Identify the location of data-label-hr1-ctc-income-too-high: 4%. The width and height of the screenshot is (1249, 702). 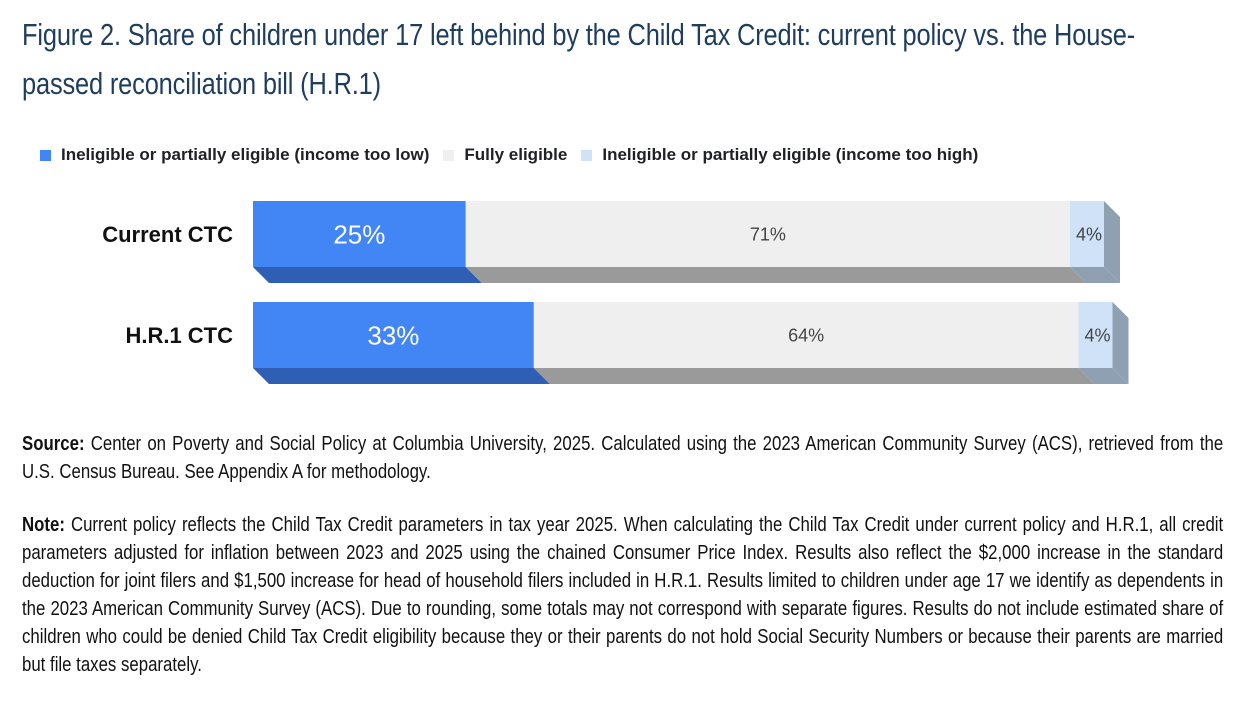
(1097, 335).